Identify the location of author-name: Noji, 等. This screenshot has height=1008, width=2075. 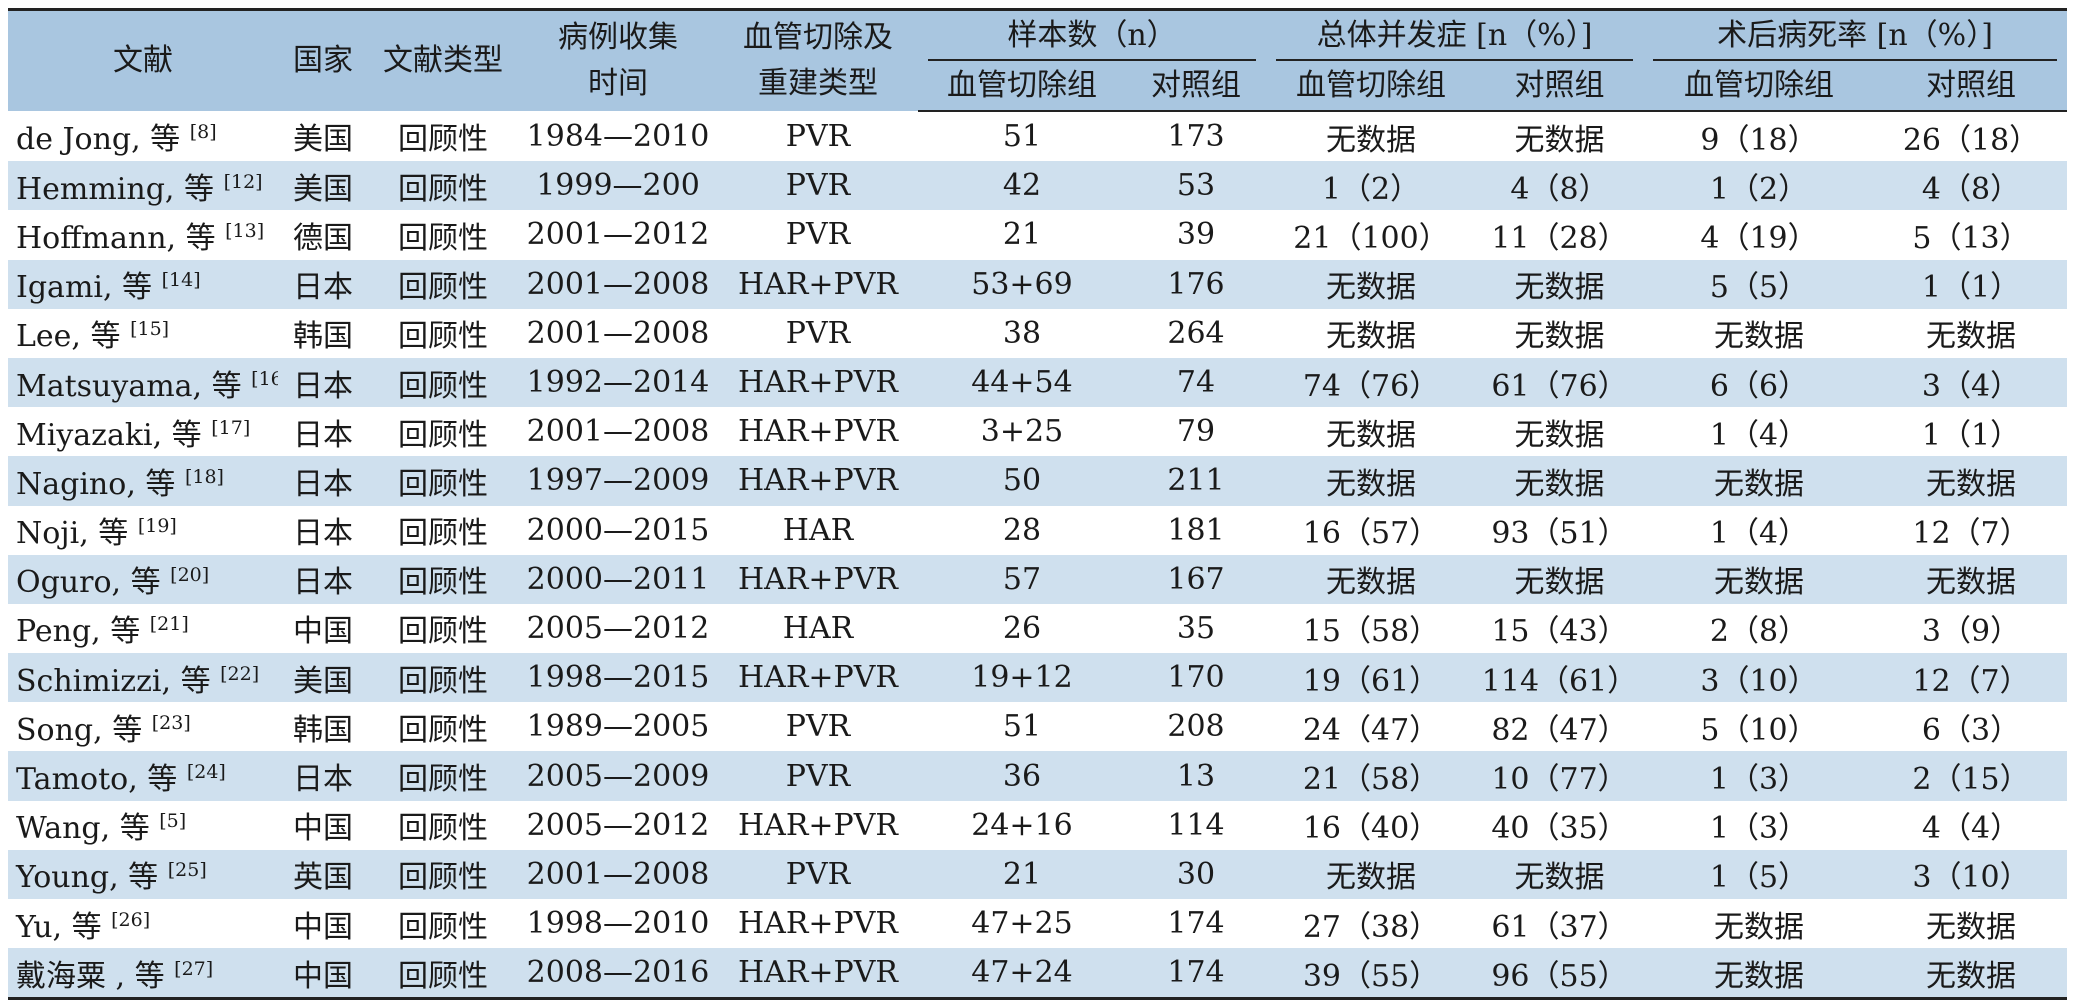
(72, 534).